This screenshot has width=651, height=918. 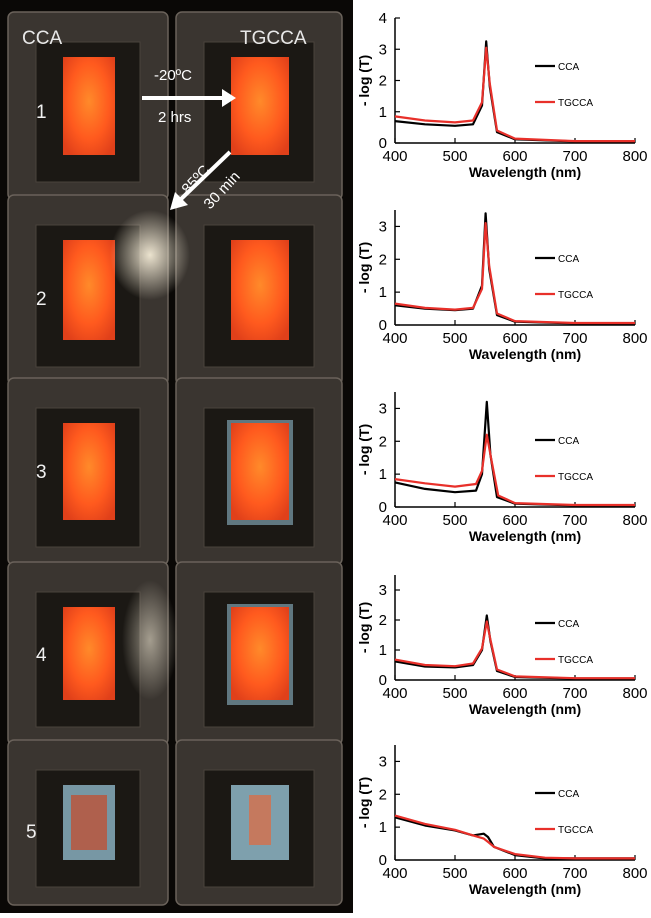 What do you see at coordinates (201, 180) in the screenshot?
I see `arrow-heat` at bounding box center [201, 180].